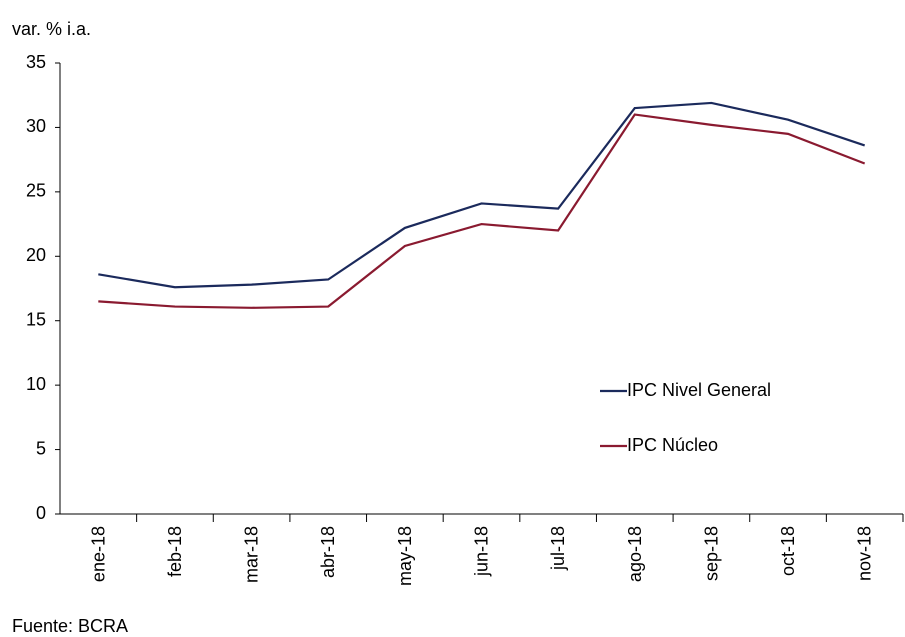 The image size is (905, 637). What do you see at coordinates (41, 448) in the screenshot?
I see `y-tick-label: 5` at bounding box center [41, 448].